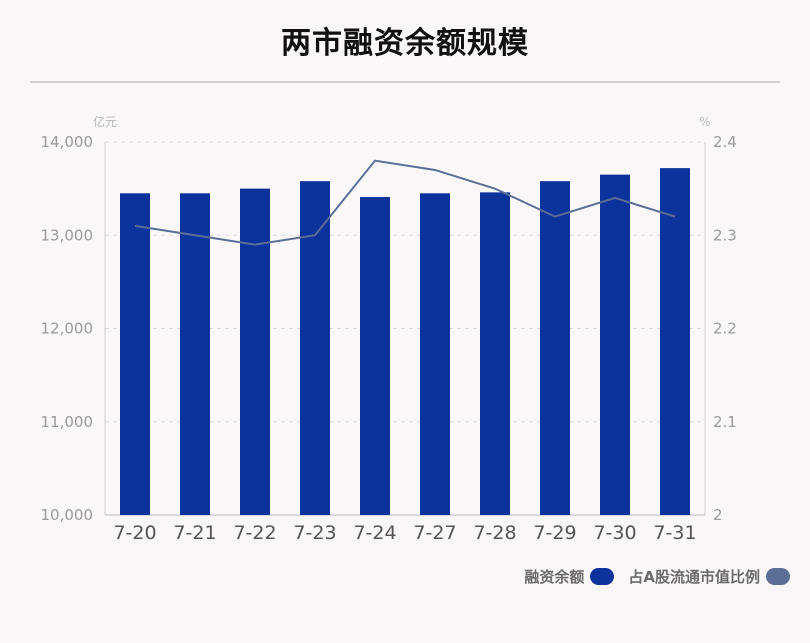 The width and height of the screenshot is (810, 643). I want to click on legend: 融资余额 占A股流通市值比例, so click(657, 576).